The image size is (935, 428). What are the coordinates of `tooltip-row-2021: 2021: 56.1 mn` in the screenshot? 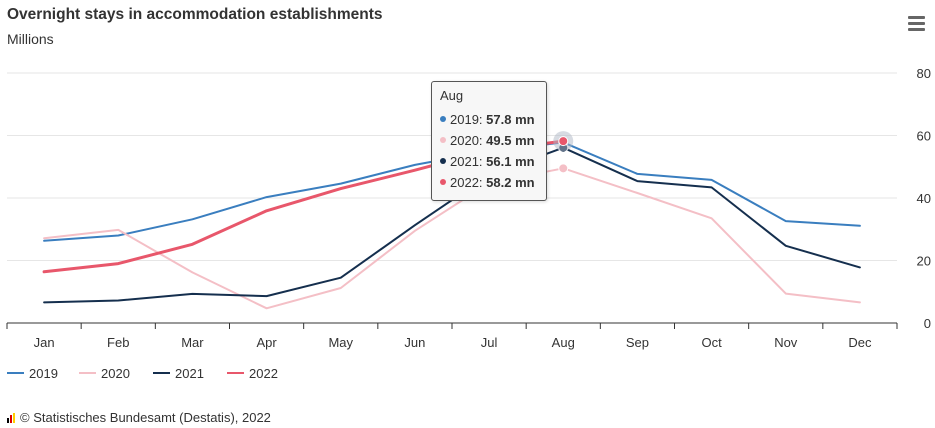 It's located at (489, 161).